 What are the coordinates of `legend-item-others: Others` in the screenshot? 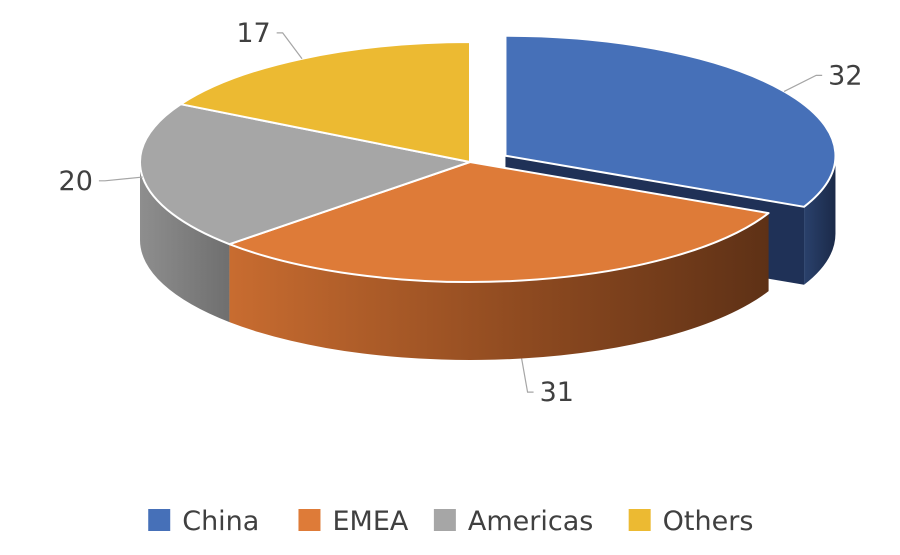 It's located at (691, 521).